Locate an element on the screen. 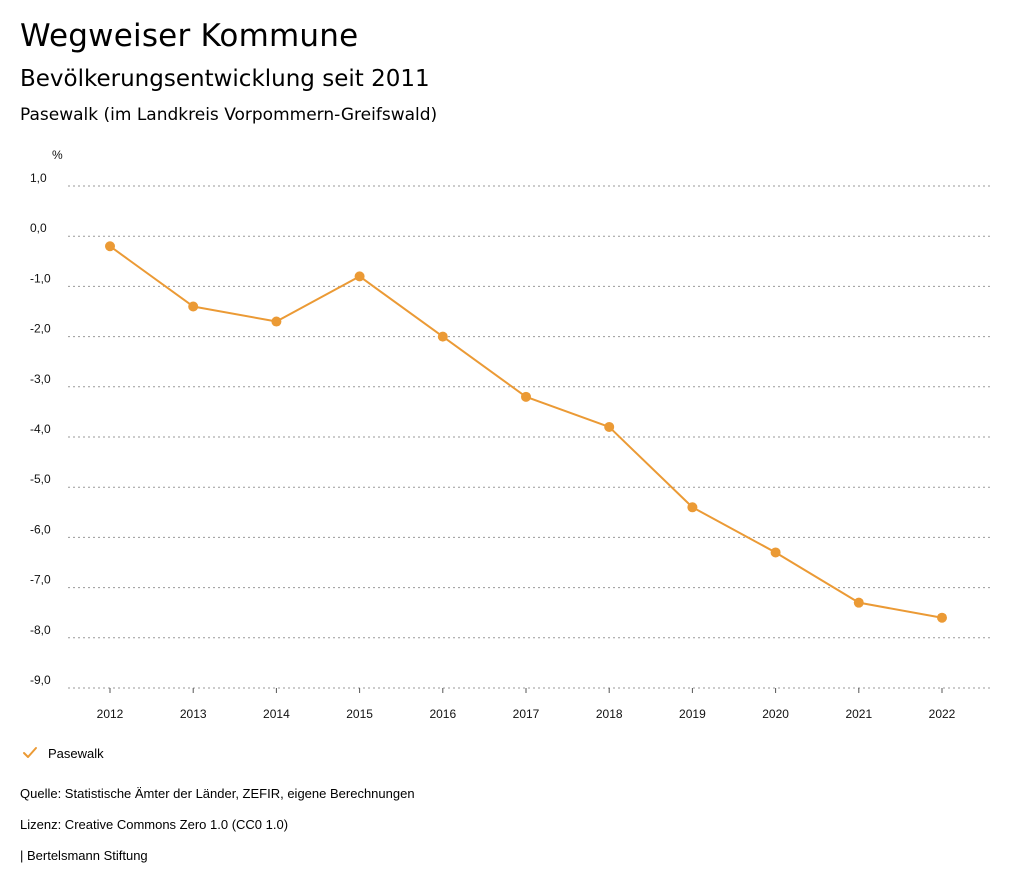 This screenshot has width=1024, height=888. y-tick-label: -8,0 is located at coordinates (40, 630).